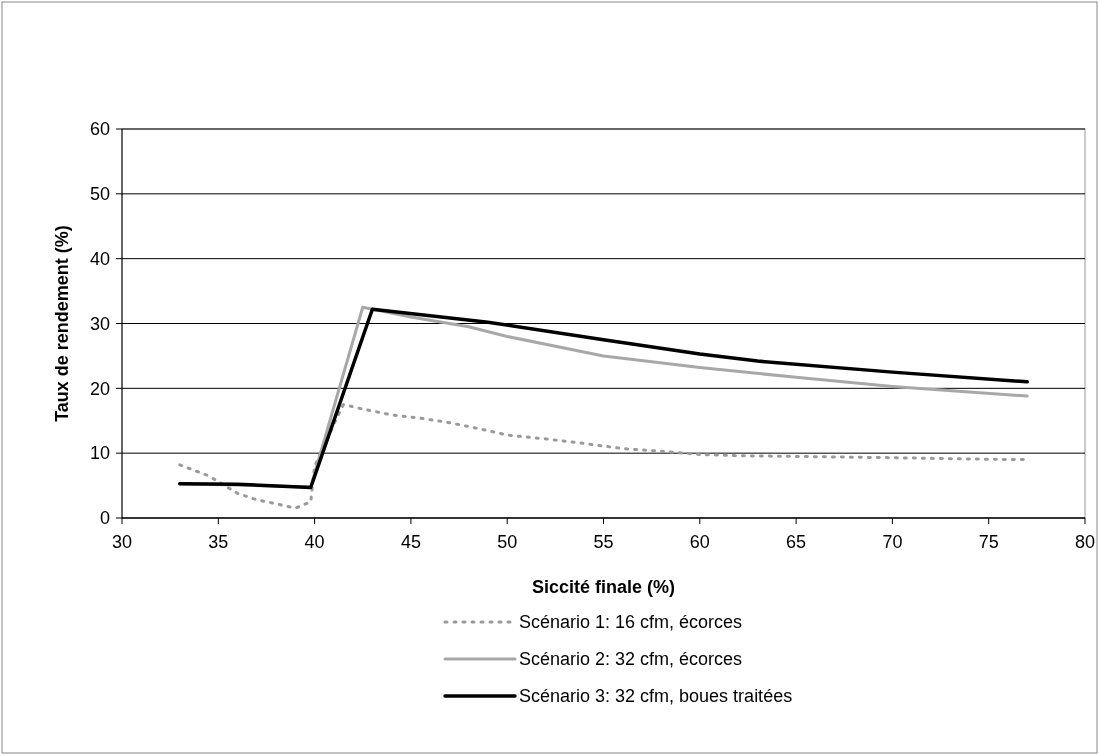 The image size is (1099, 755). I want to click on x-tick-label: 50, so click(507, 542).